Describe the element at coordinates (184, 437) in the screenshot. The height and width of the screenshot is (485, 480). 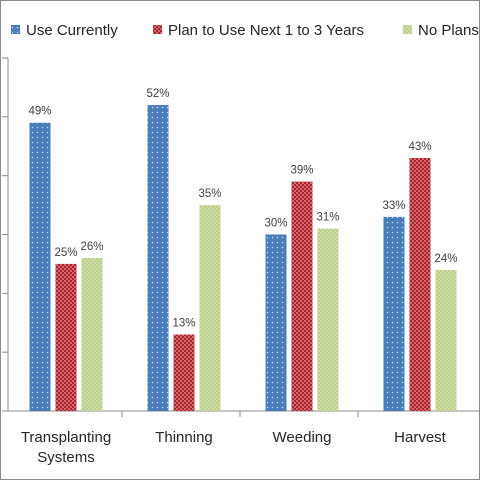
I see `x-tick-label: Thinning` at that location.